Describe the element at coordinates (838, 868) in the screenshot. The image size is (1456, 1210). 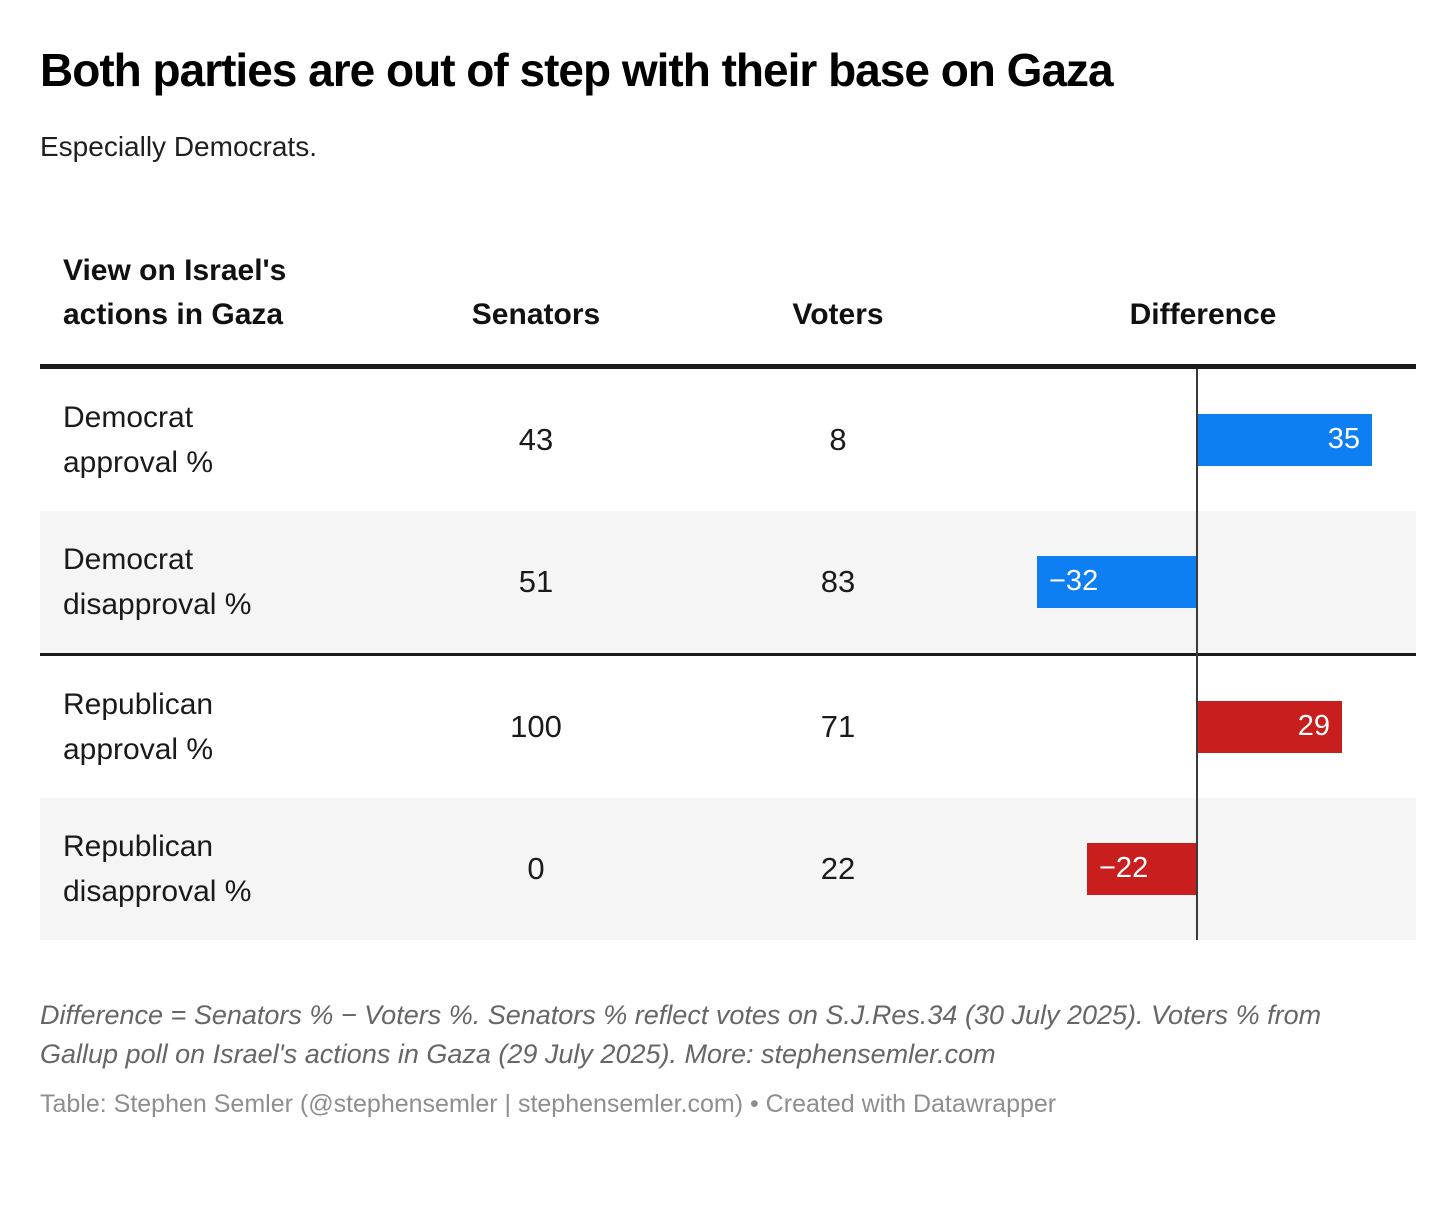
I see `voters-value: 22` at that location.